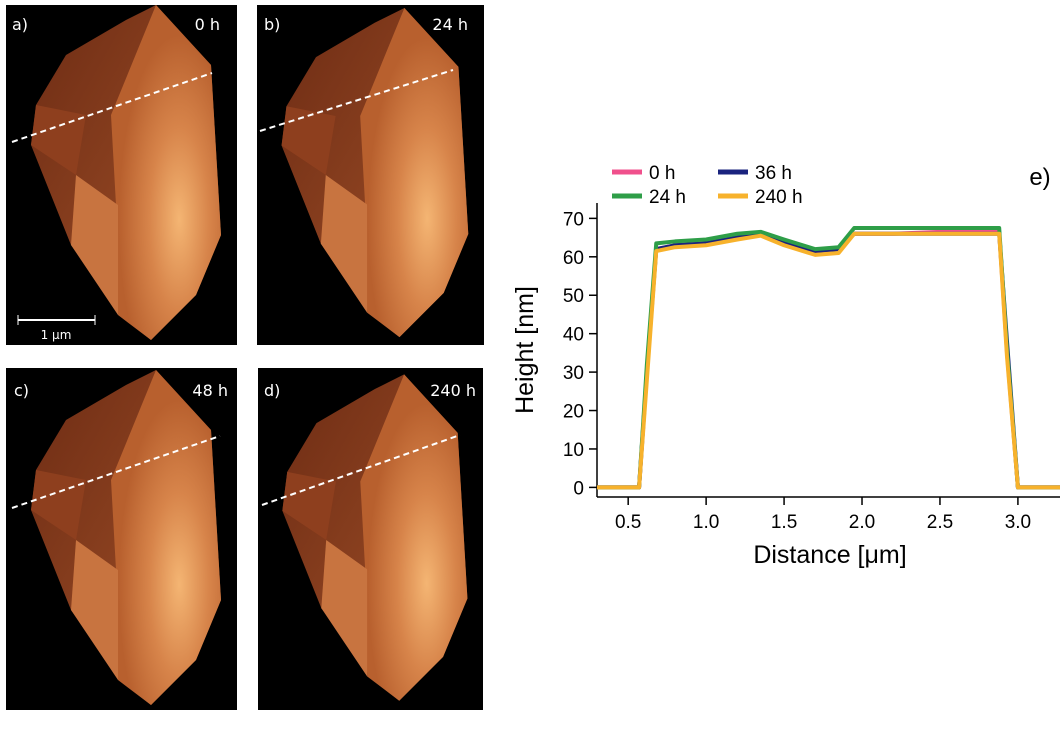 The width and height of the screenshot is (1062, 729). Describe the element at coordinates (453, 390) in the screenshot. I see `panel-time: 240 h` at that location.